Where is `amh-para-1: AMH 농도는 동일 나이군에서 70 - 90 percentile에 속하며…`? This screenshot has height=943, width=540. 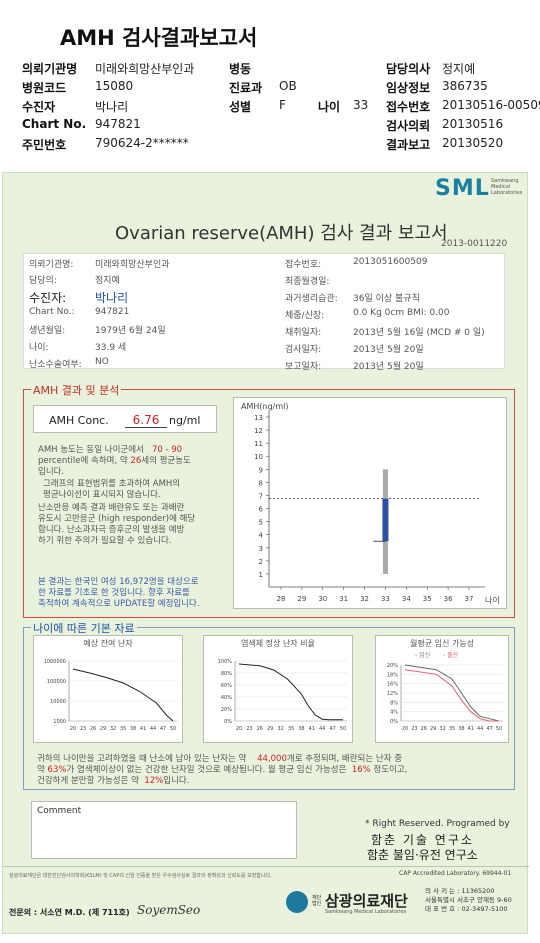
amh-para-1: AMH 농도는 동일 나이군에서 70 - 90 percentile에 속하며… is located at coordinates (114, 461).